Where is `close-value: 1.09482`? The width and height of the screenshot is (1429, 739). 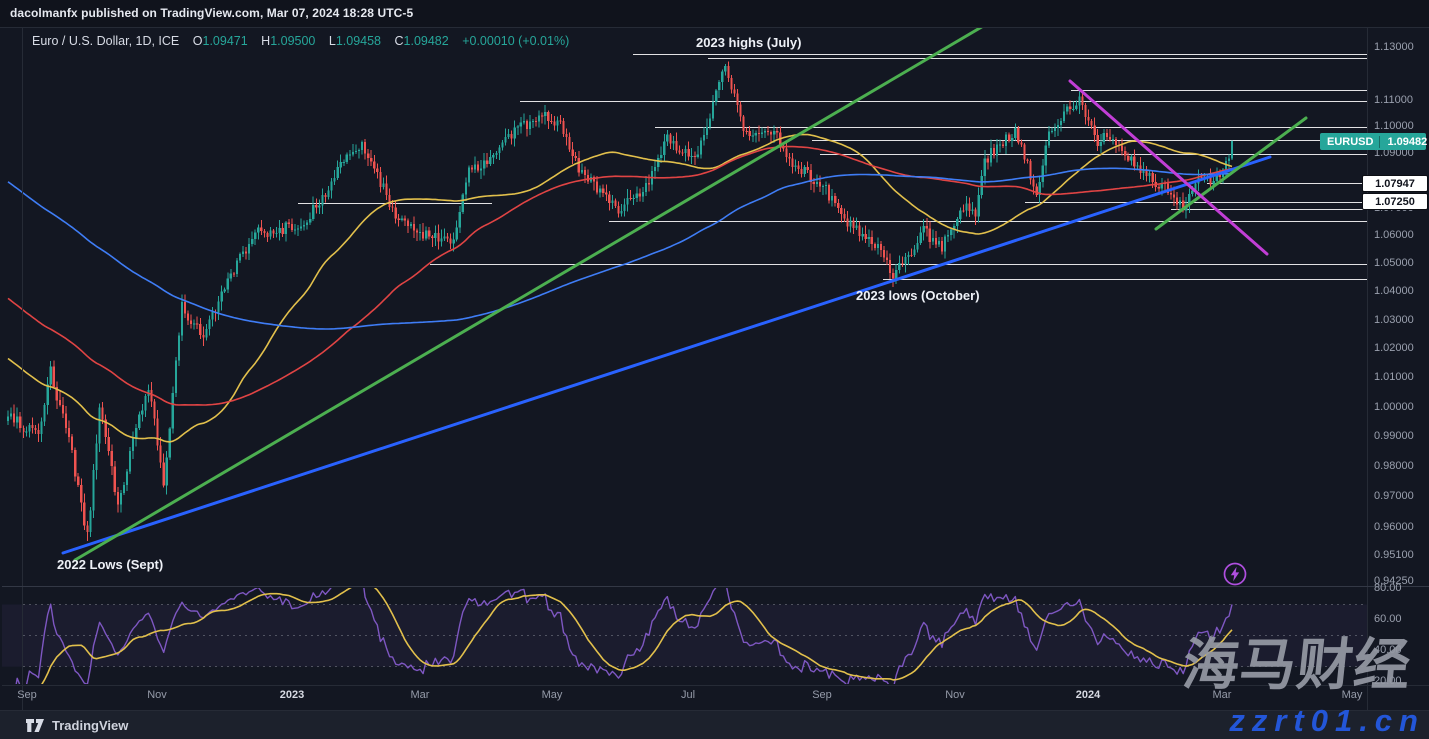
close-value: 1.09482 is located at coordinates (426, 41).